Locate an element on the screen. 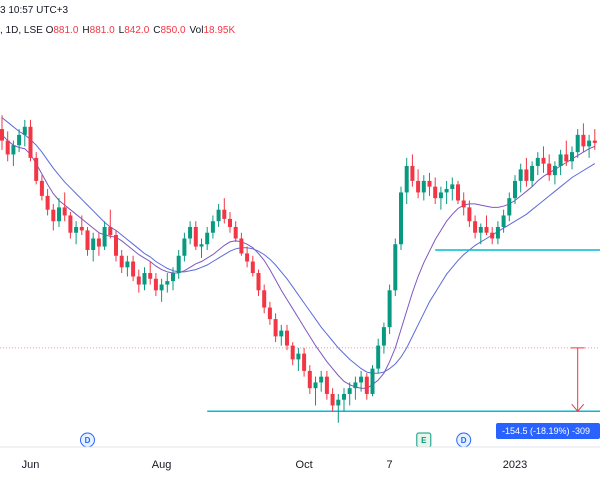 This screenshot has height=503, width=600. x-axis-label: Aug is located at coordinates (162, 465).